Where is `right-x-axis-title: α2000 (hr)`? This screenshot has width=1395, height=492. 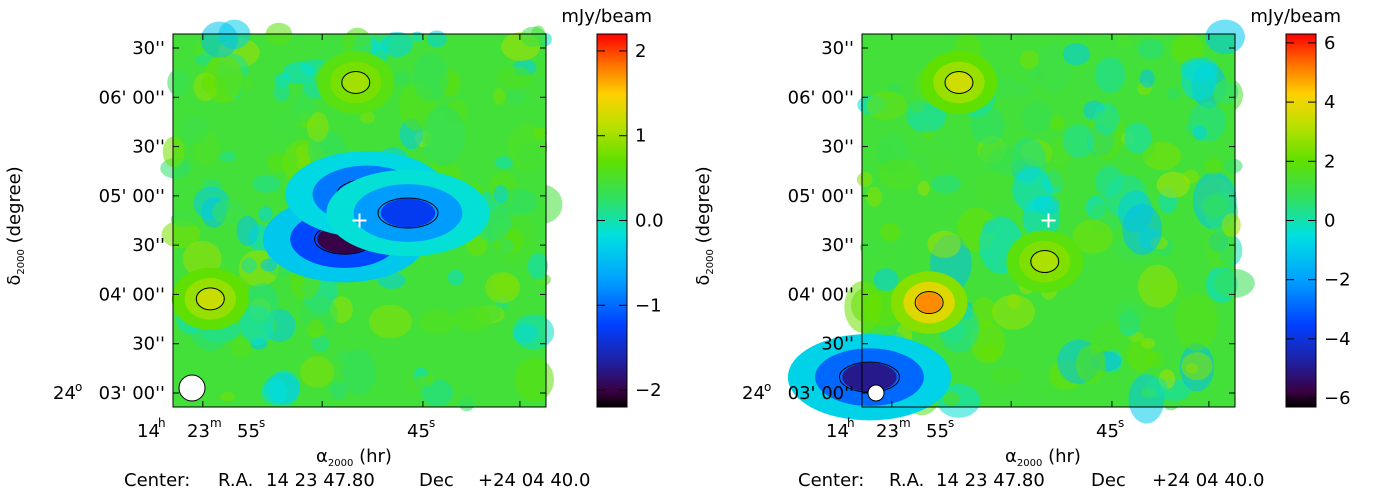 right-x-axis-title: α2000 (hr) is located at coordinates (1043, 457).